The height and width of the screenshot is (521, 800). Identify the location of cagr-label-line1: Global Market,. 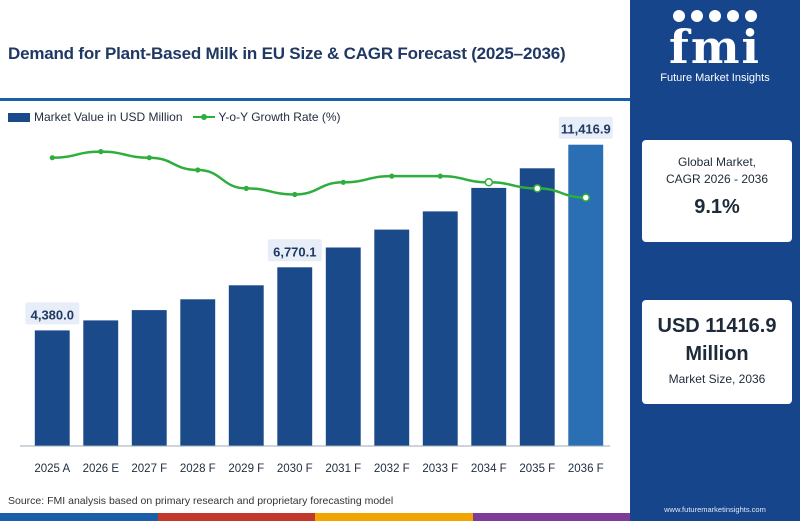
(717, 162).